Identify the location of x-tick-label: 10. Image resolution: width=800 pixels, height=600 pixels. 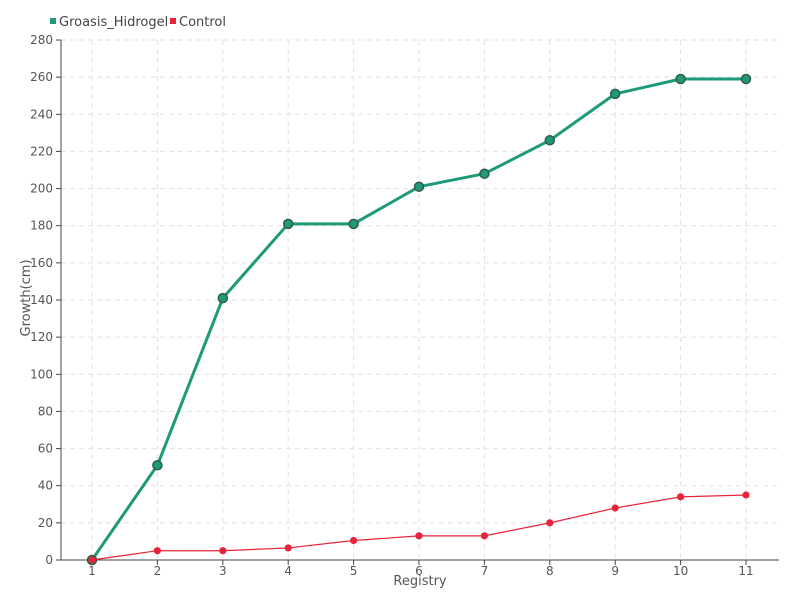
(680, 571).